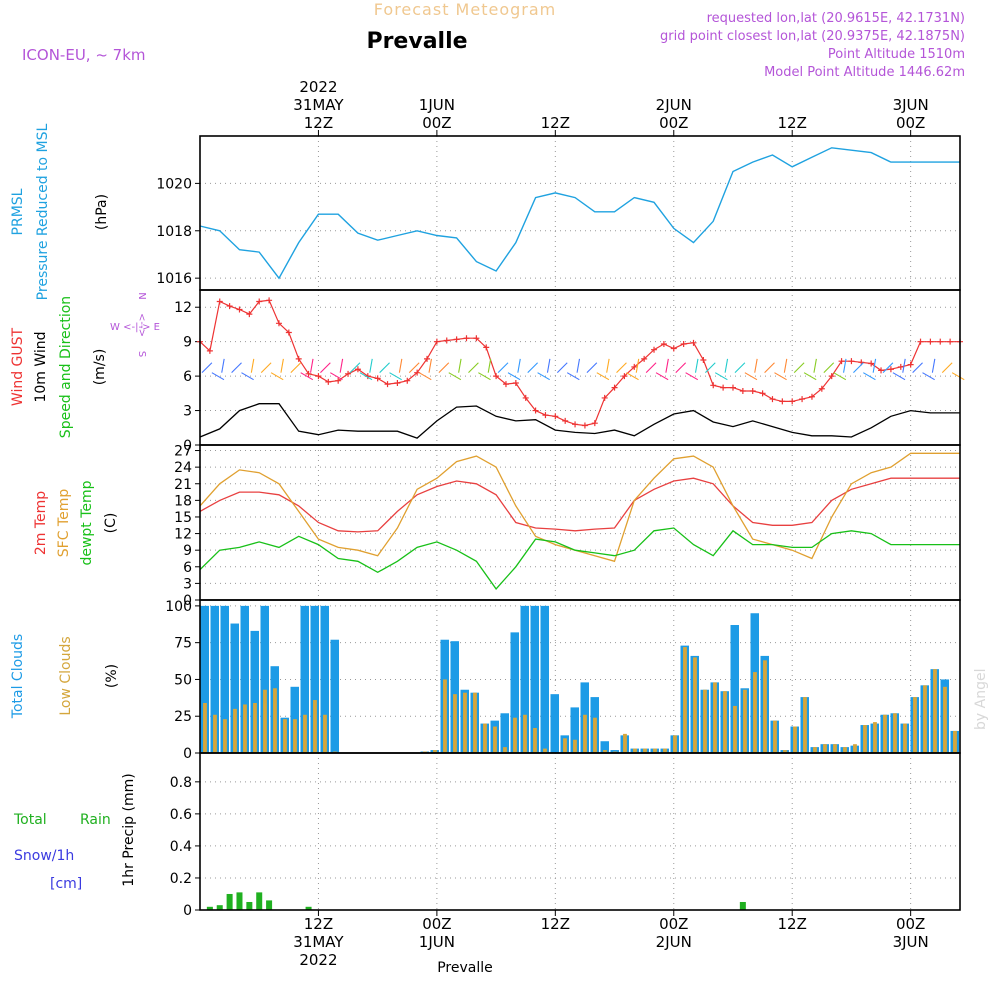 The width and height of the screenshot is (1000, 1000). Describe the element at coordinates (792, 924) in the screenshot. I see `x-tick-label-bottom: 12Z` at that location.